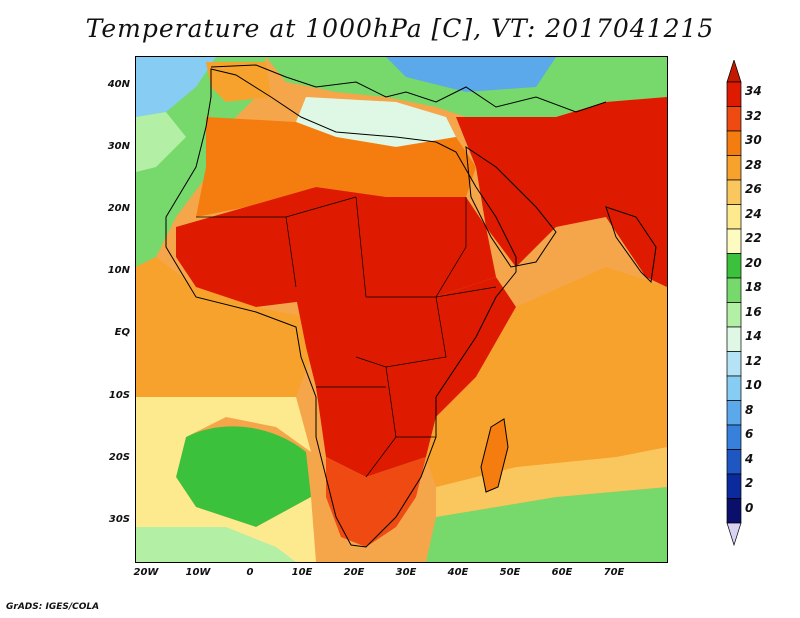 The height and width of the screenshot is (618, 800). What do you see at coordinates (551, 482) in the screenshot?
I see `southern-indian-yellow` at bounding box center [551, 482].